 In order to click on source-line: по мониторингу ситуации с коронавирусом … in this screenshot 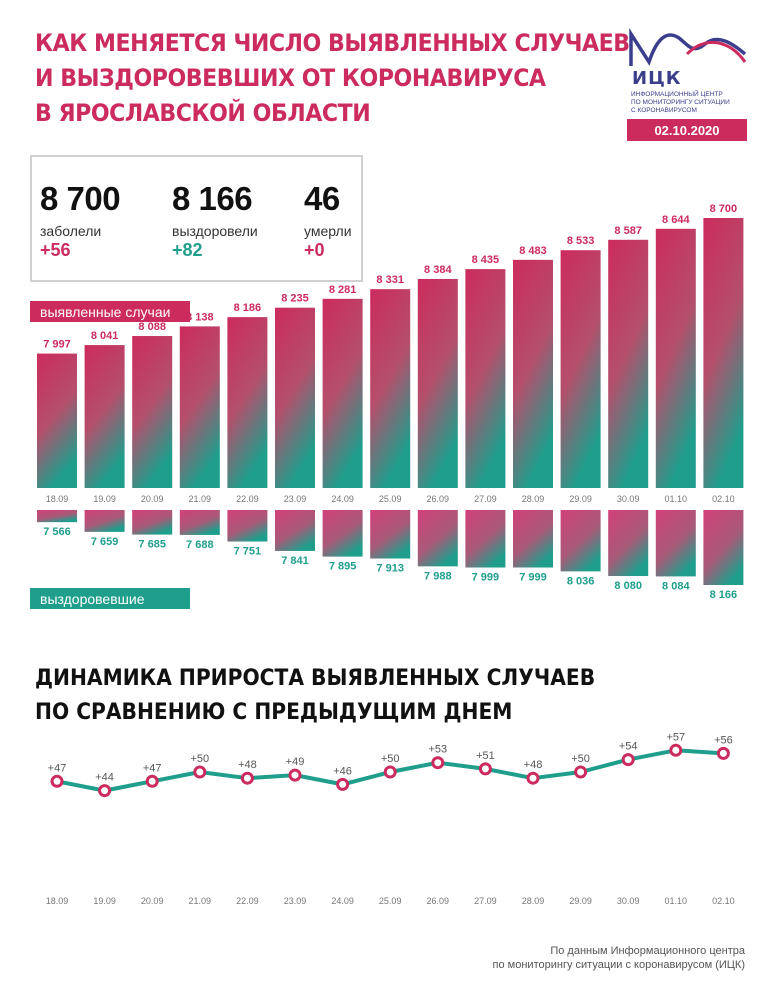, I will do `click(618, 965)`.